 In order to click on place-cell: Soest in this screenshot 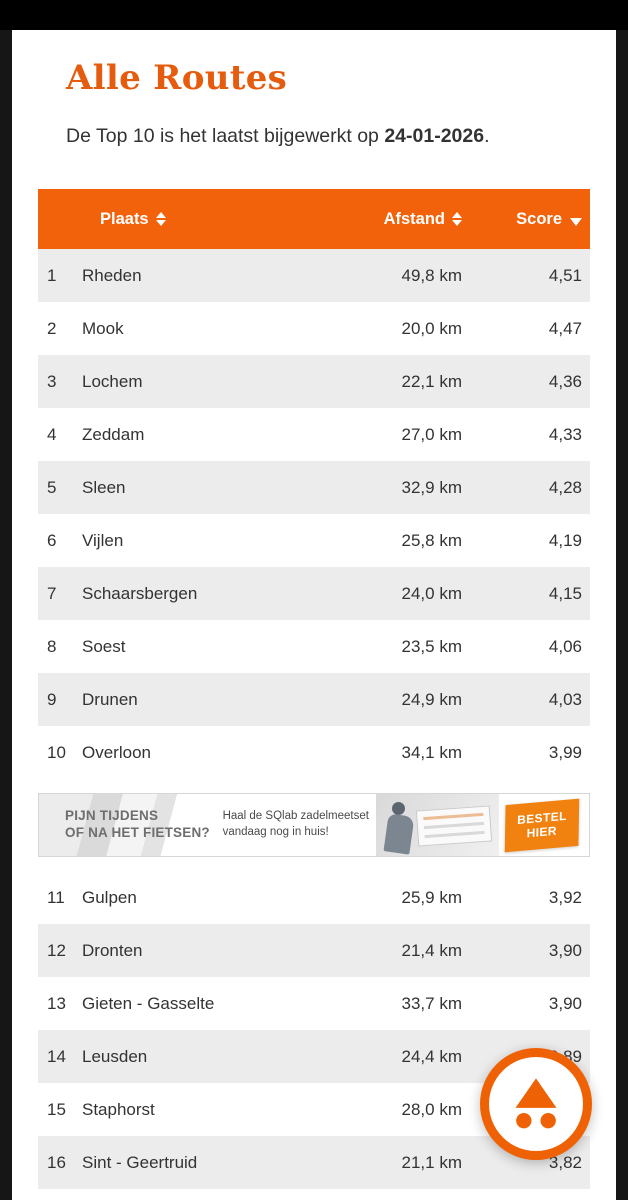, I will do `click(104, 646)`.